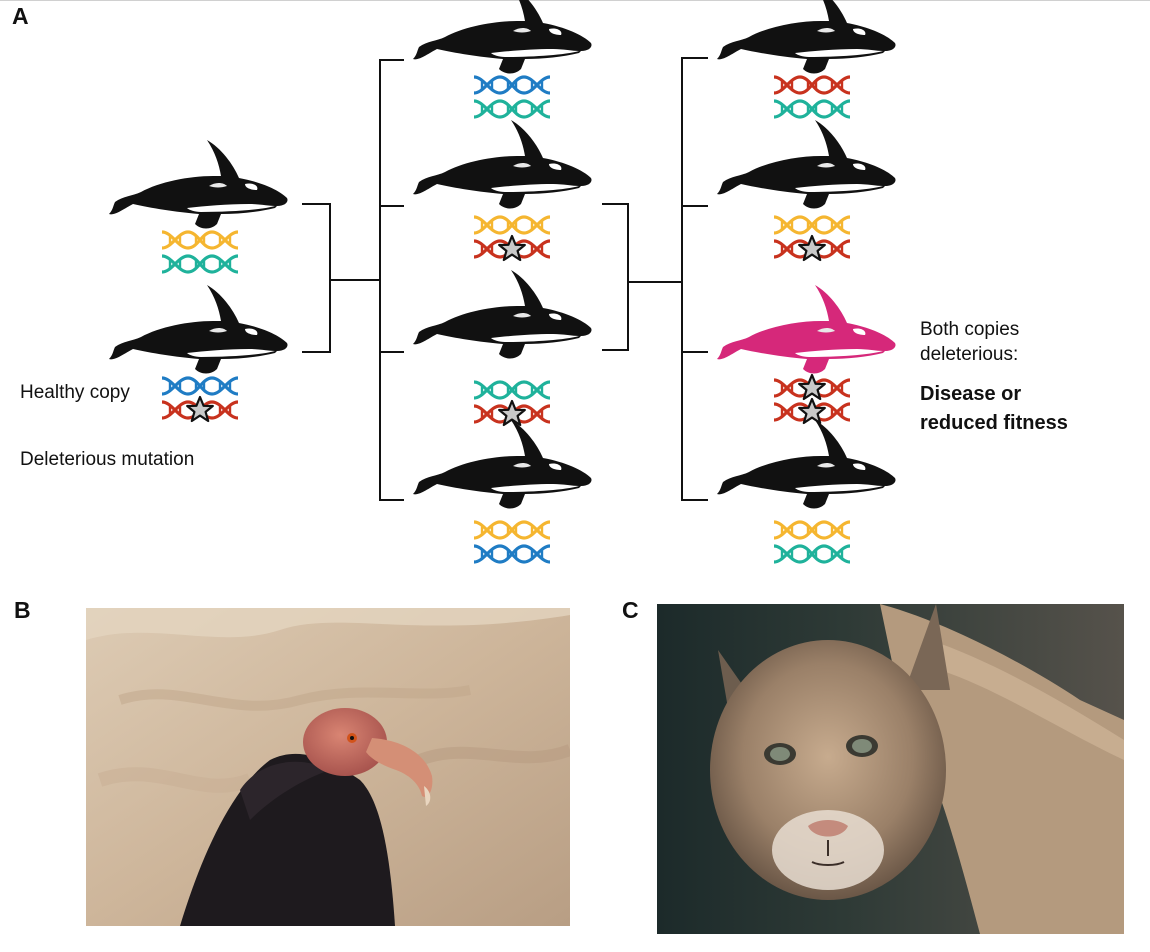  What do you see at coordinates (391, 280) in the screenshot?
I see `children-spine` at bounding box center [391, 280].